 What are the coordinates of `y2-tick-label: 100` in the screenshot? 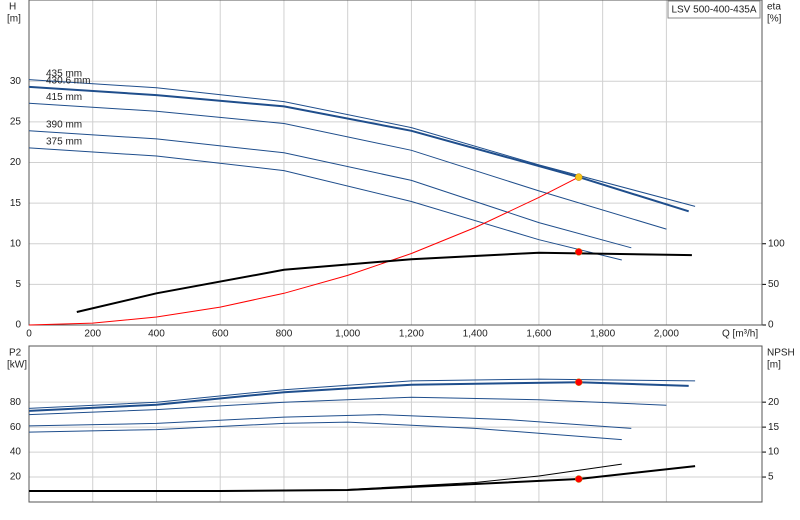 It's located at (776, 243).